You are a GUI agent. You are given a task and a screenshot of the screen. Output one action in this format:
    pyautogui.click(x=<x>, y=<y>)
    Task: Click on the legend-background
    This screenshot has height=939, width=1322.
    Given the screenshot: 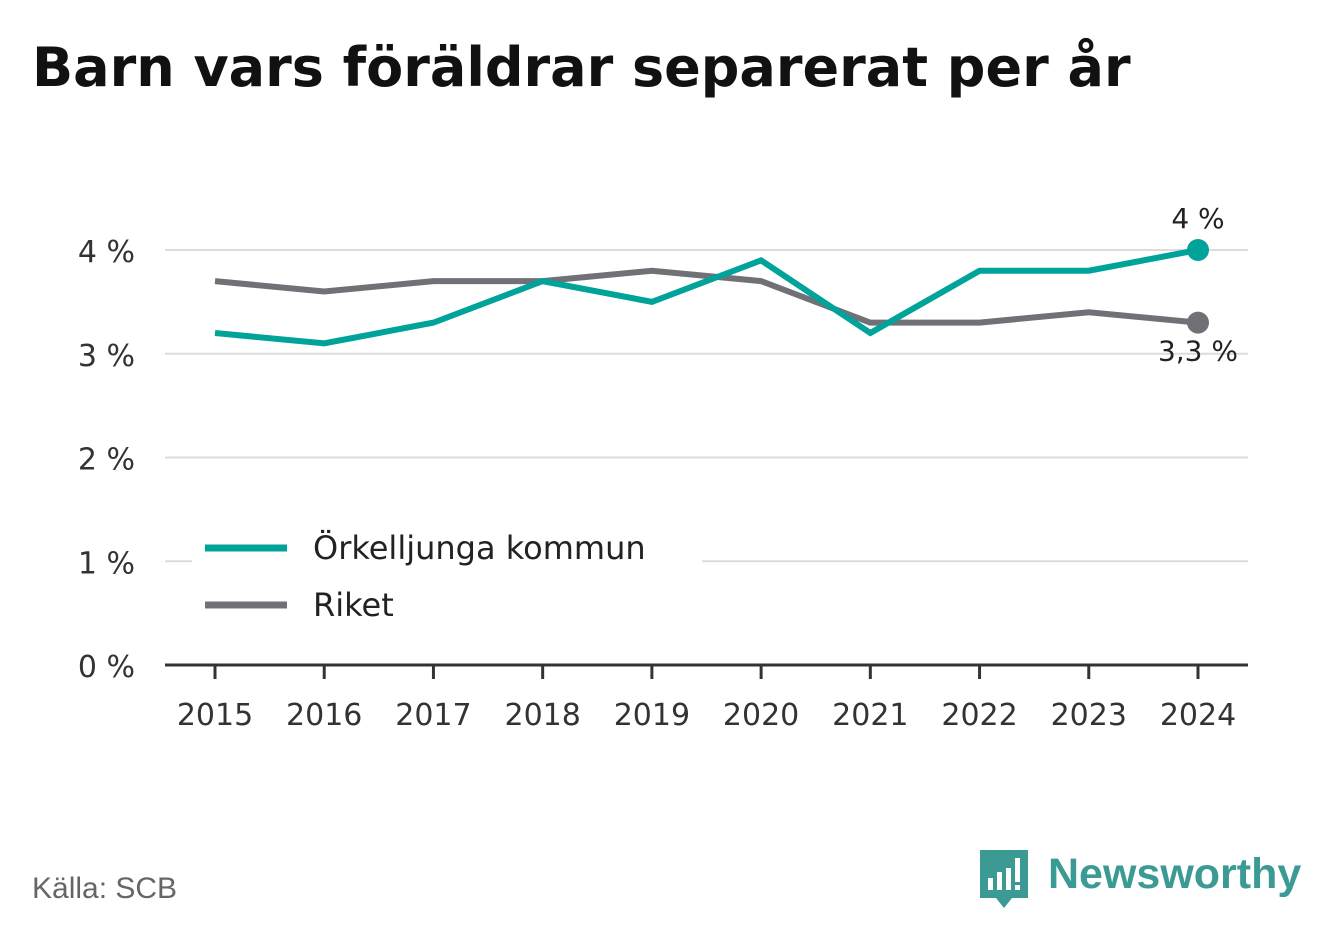 What is the action you would take?
    pyautogui.click(x=447, y=580)
    